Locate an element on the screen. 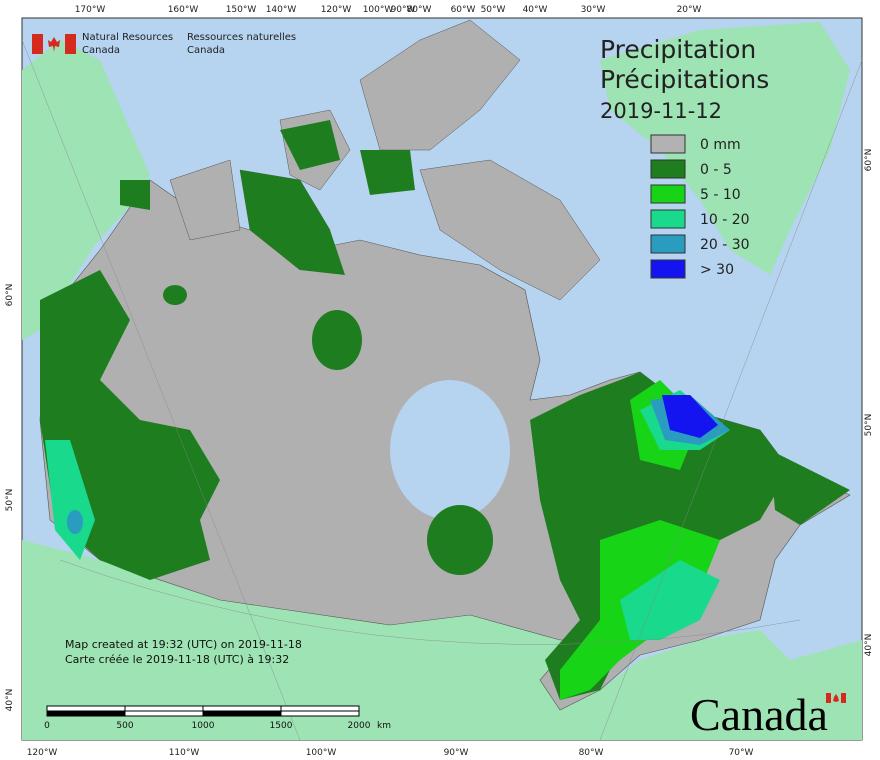 Image resolution: width=880 pixels, height=760 pixels. flag-logo is located at coordinates (54, 44).